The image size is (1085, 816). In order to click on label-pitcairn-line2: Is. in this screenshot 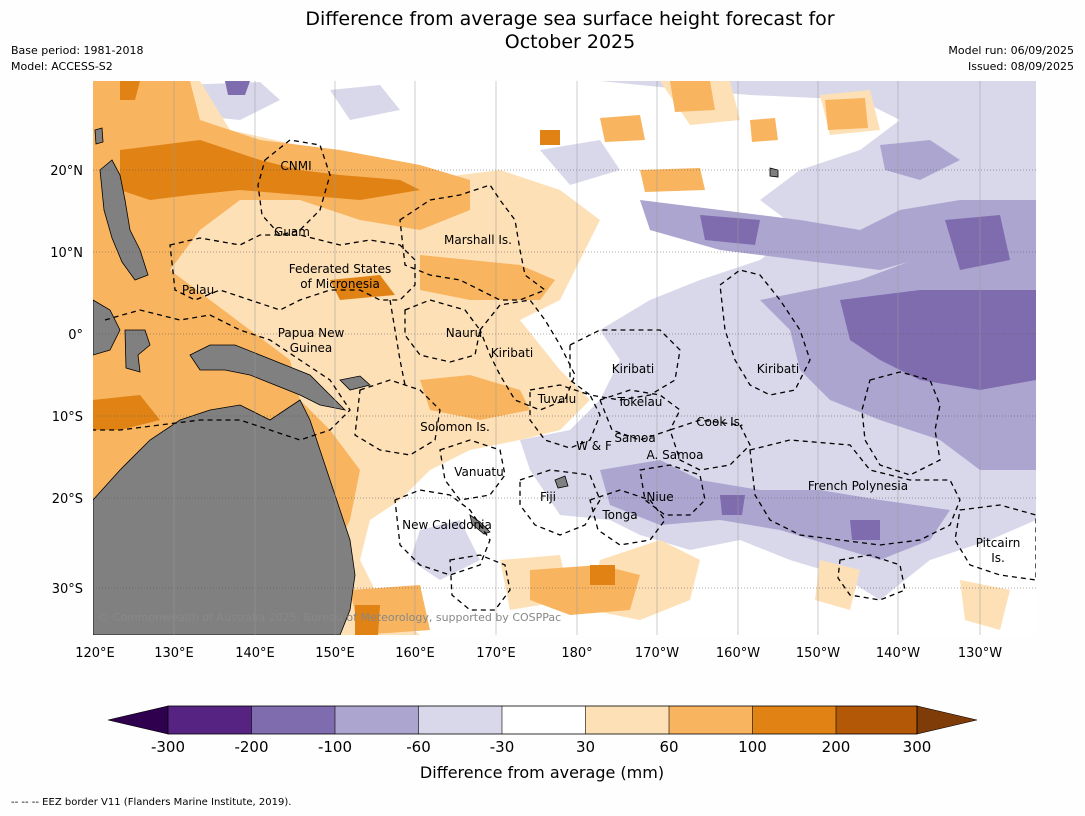, I will do `click(998, 558)`.